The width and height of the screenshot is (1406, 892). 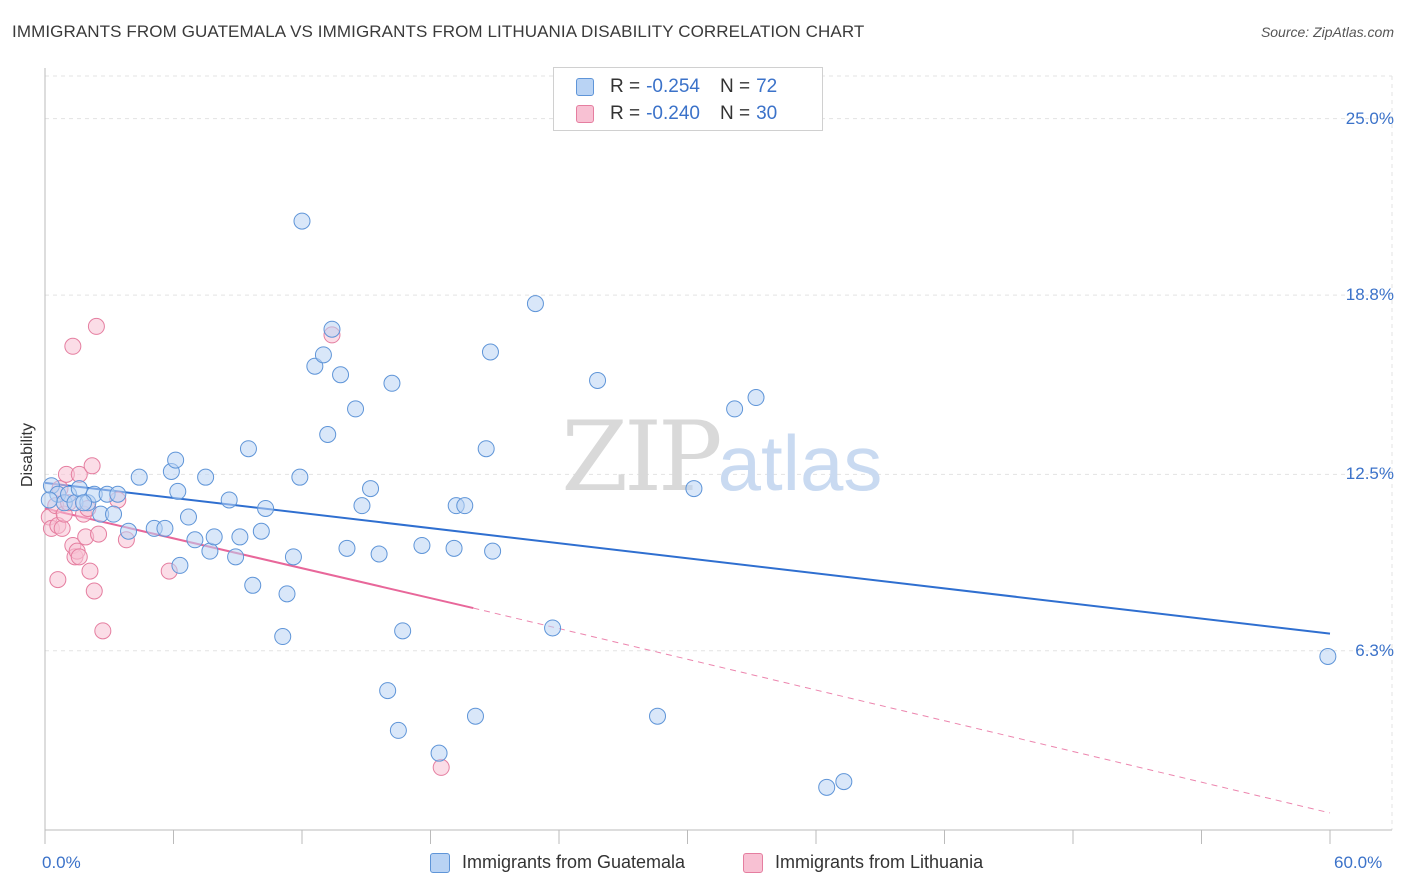 What do you see at coordinates (1327, 32) in the screenshot?
I see `source-label: Source: ZipAtlas.com` at bounding box center [1327, 32].